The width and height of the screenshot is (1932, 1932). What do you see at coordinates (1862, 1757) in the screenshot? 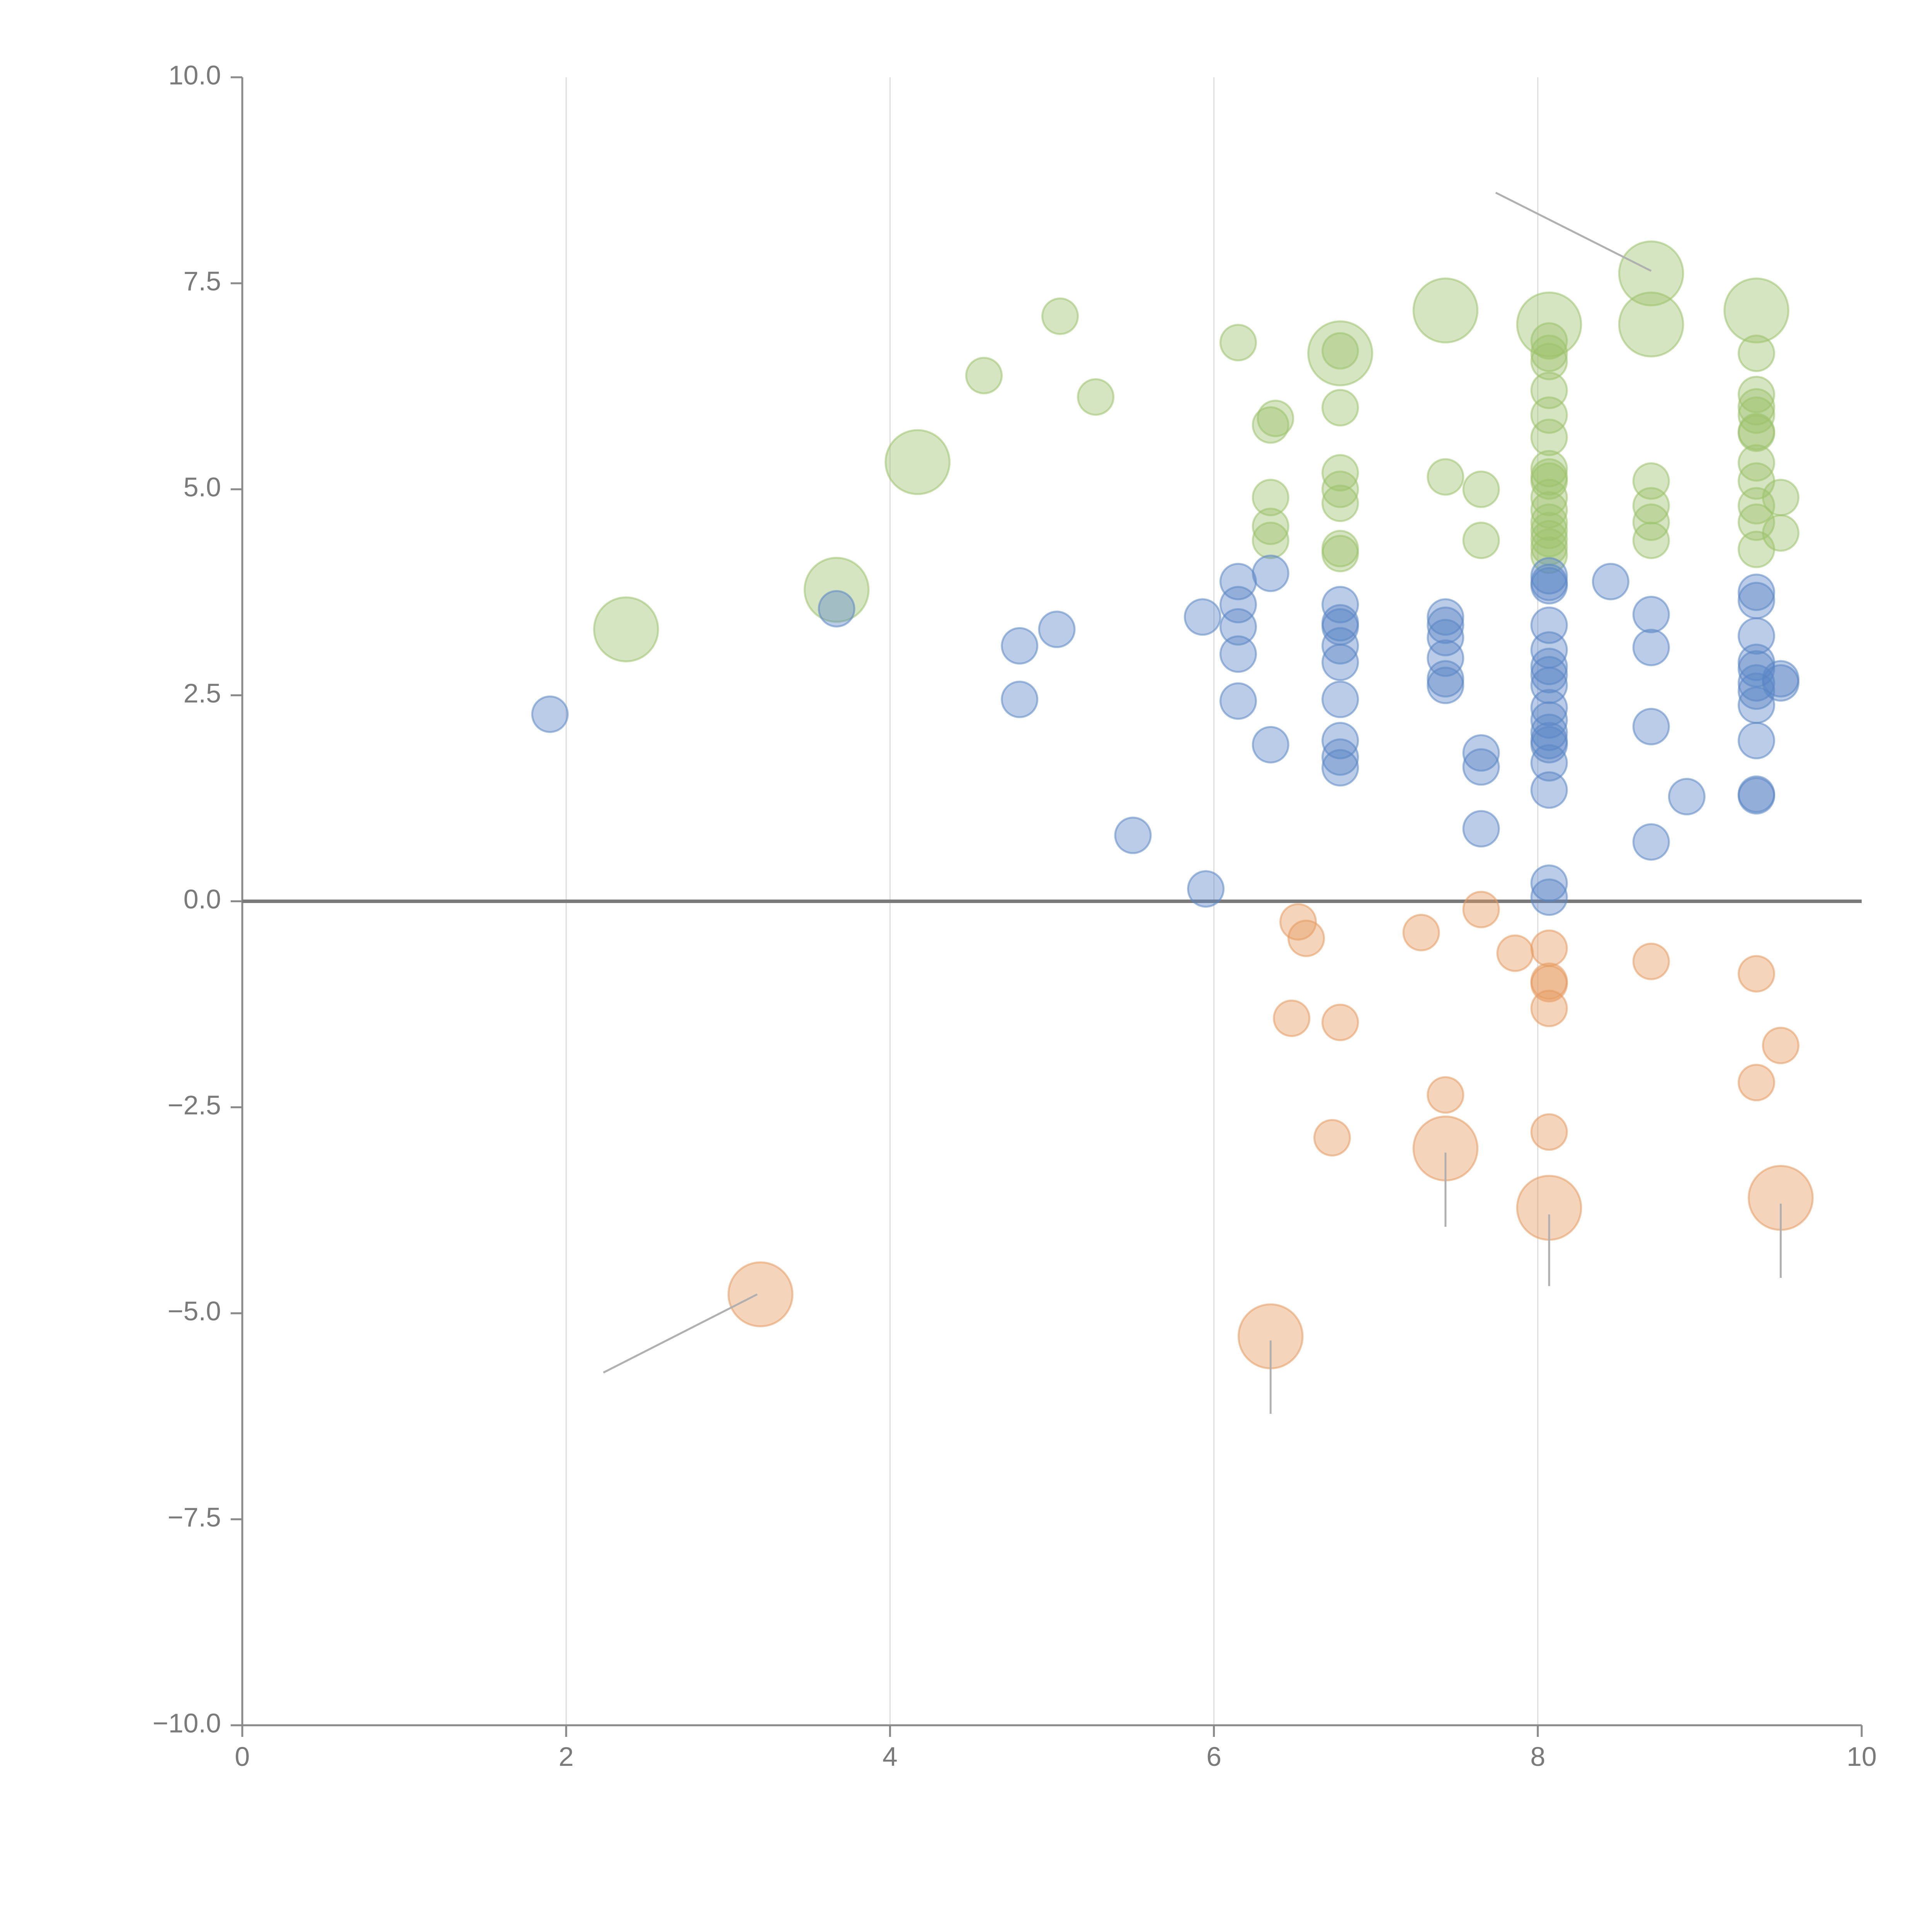
I see `x-tick-label: 10` at bounding box center [1862, 1757].